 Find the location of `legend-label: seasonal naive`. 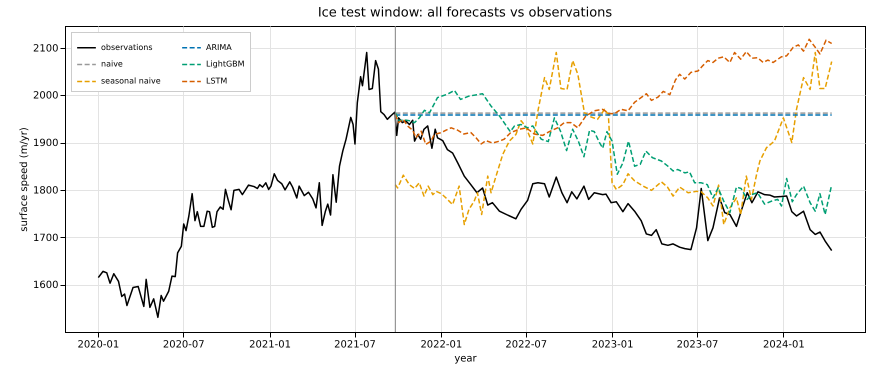

legend-label: seasonal naive is located at coordinates (131, 81).